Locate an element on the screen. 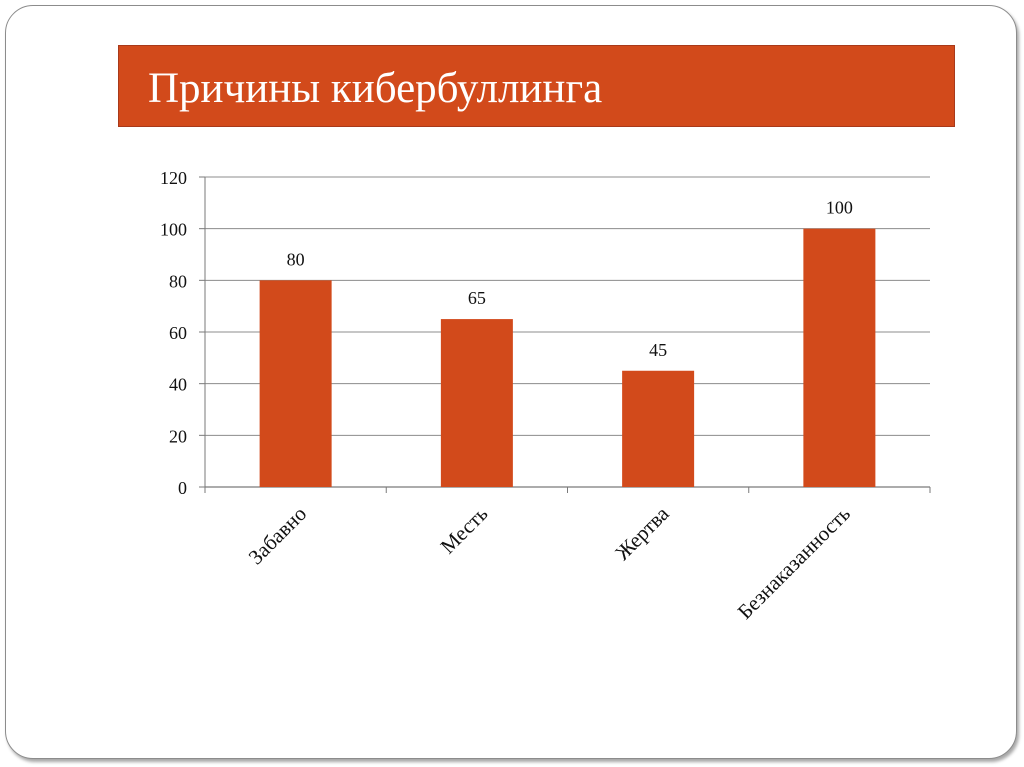 This screenshot has height=767, width=1024. data-label: 45 is located at coordinates (658, 350).